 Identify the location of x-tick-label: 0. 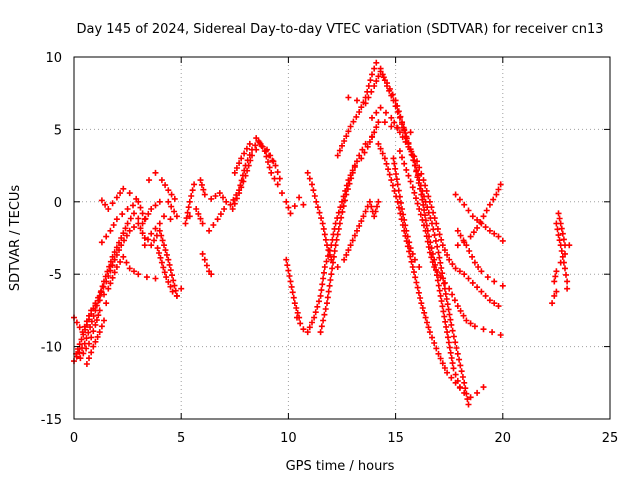
(74, 438).